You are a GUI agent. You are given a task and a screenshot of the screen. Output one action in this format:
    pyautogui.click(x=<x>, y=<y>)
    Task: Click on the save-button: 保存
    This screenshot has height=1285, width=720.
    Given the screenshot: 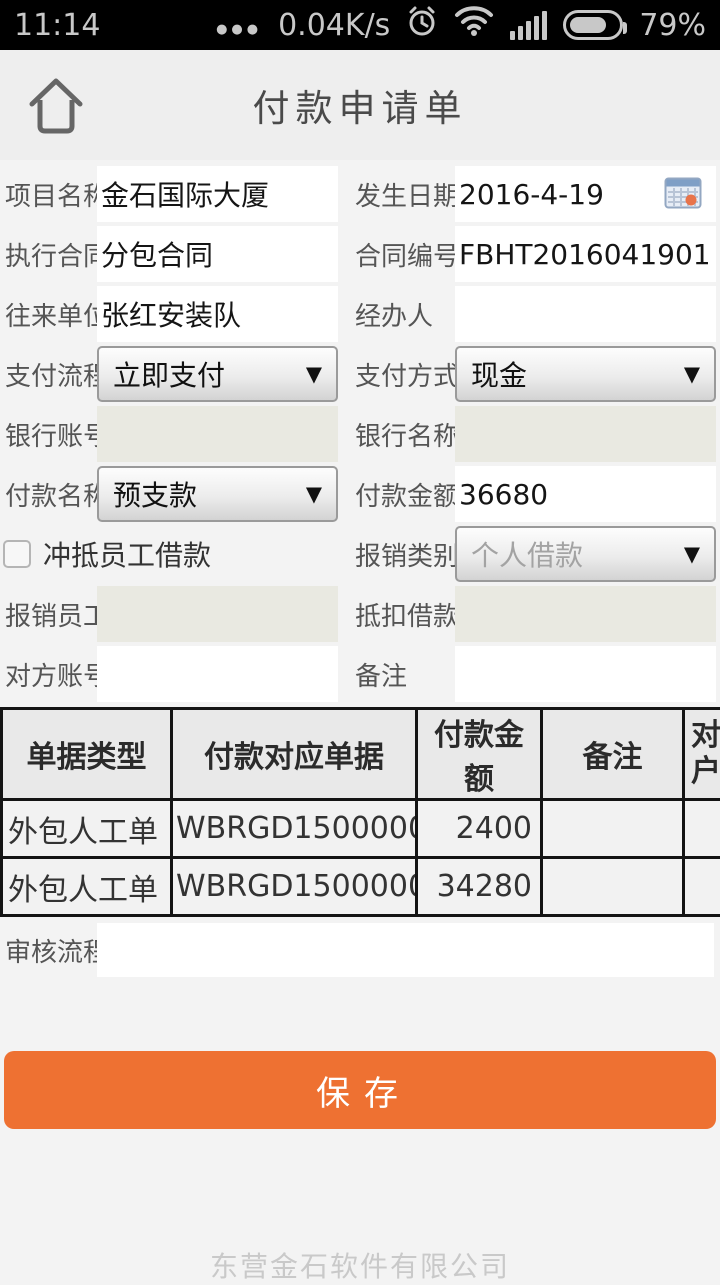 What is the action you would take?
    pyautogui.click(x=360, y=1090)
    